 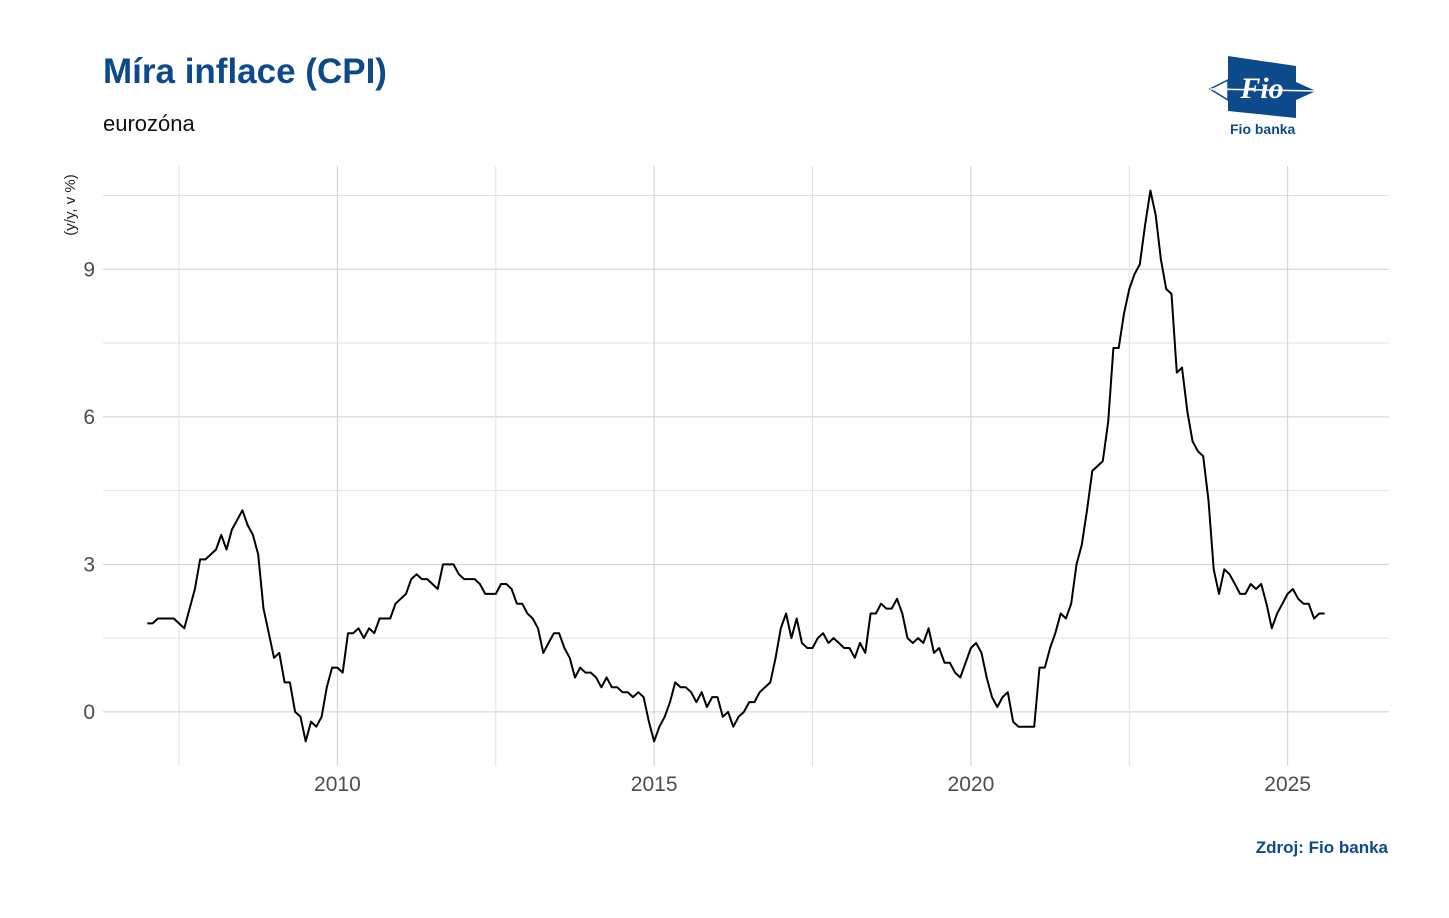 What do you see at coordinates (89, 564) in the screenshot?
I see `y-tick-label: 3` at bounding box center [89, 564].